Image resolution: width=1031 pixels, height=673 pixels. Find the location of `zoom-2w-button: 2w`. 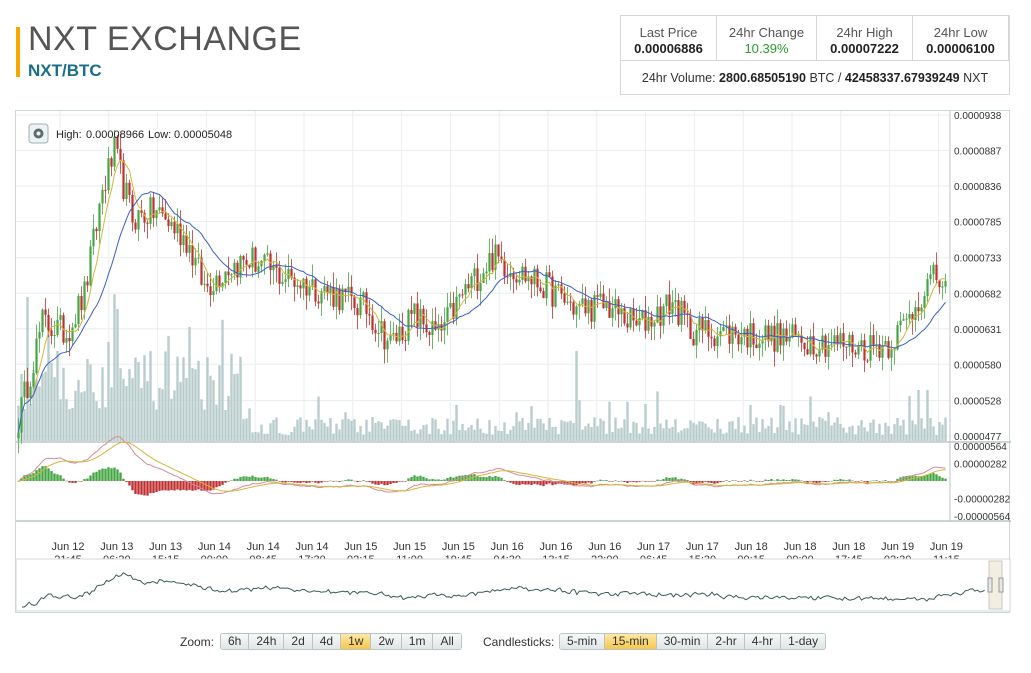

zoom-2w-button: 2w is located at coordinates (386, 641).